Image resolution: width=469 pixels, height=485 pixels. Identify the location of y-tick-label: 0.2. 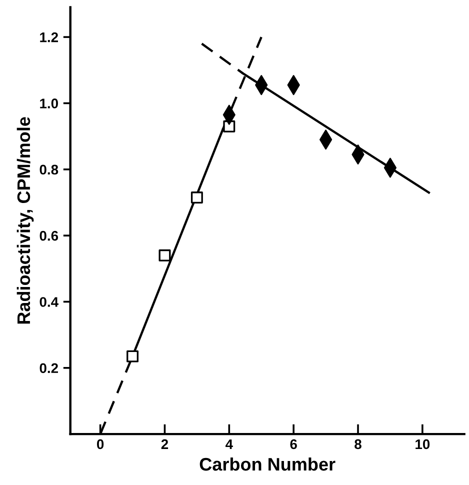
(49, 368).